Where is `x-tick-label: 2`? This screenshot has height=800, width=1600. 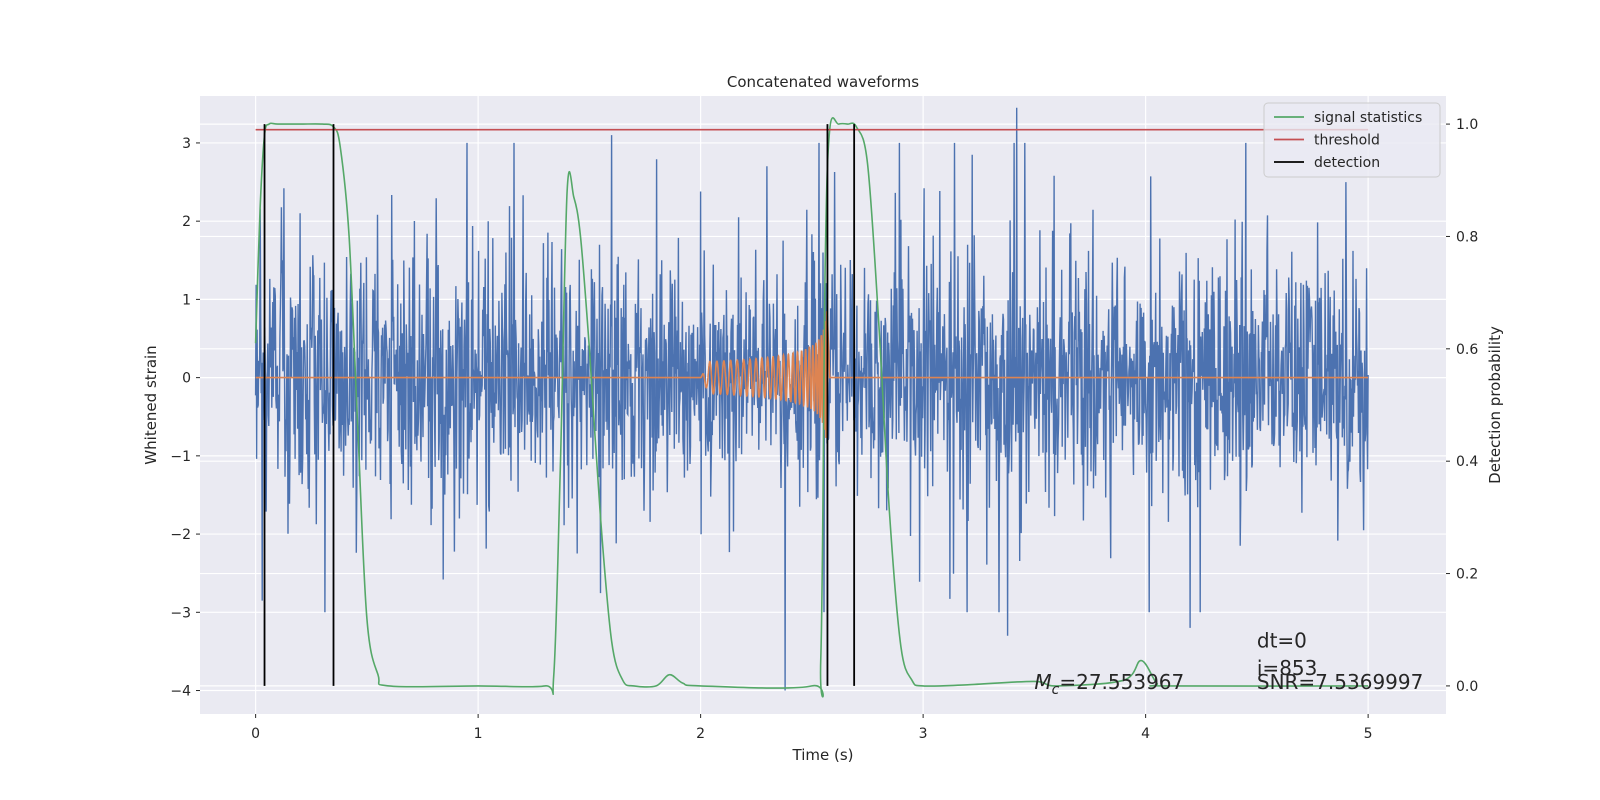 x-tick-label: 2 is located at coordinates (700, 734).